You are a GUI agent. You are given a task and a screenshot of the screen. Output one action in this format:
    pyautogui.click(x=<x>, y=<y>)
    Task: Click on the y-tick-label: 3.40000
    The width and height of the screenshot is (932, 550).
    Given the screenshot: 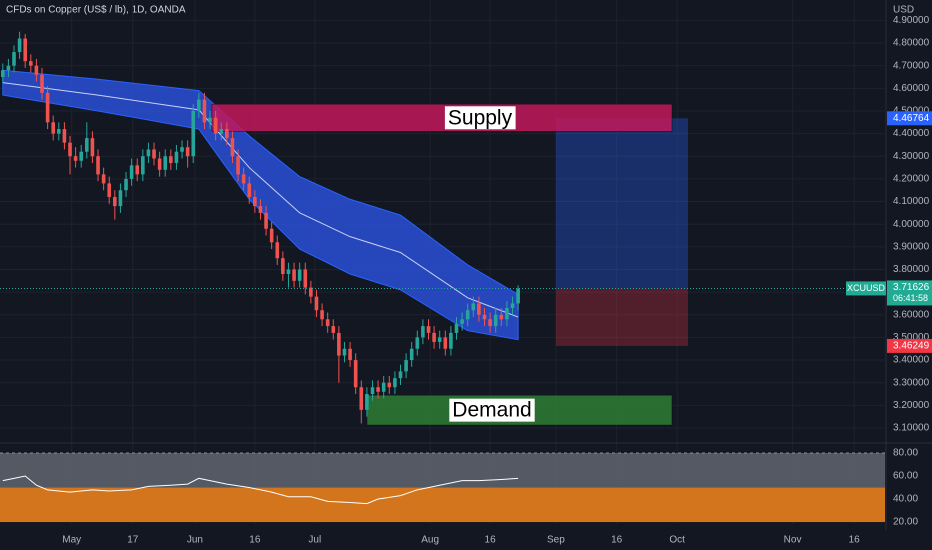 What is the action you would take?
    pyautogui.click(x=911, y=360)
    